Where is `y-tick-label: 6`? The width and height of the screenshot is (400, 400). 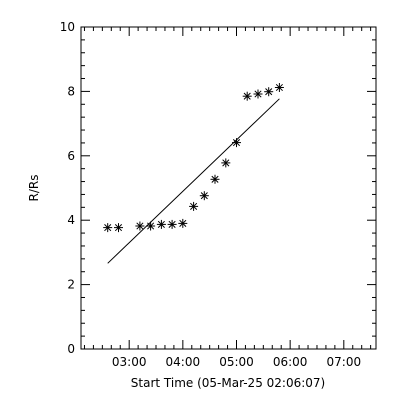
y-tick-label: 6 is located at coordinates (71, 156).